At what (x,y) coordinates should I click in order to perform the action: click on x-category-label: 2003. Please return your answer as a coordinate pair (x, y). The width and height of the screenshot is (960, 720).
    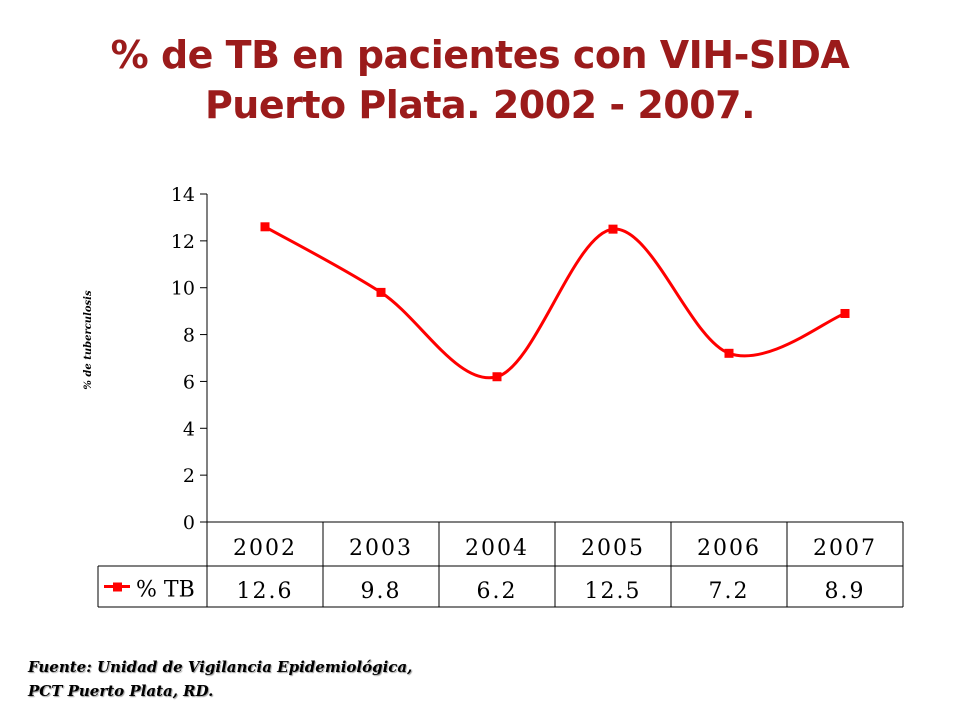
    Looking at the image, I should click on (381, 548).